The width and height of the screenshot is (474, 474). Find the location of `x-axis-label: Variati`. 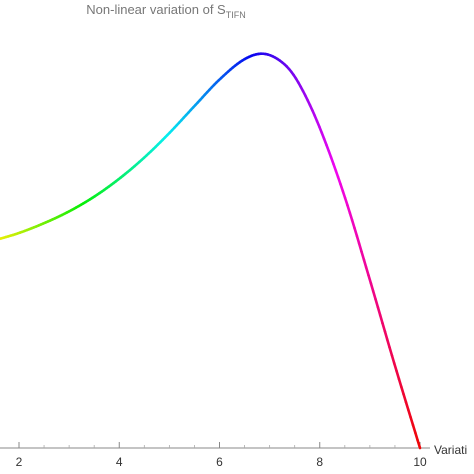

x-axis-label: Variati is located at coordinates (450, 450).